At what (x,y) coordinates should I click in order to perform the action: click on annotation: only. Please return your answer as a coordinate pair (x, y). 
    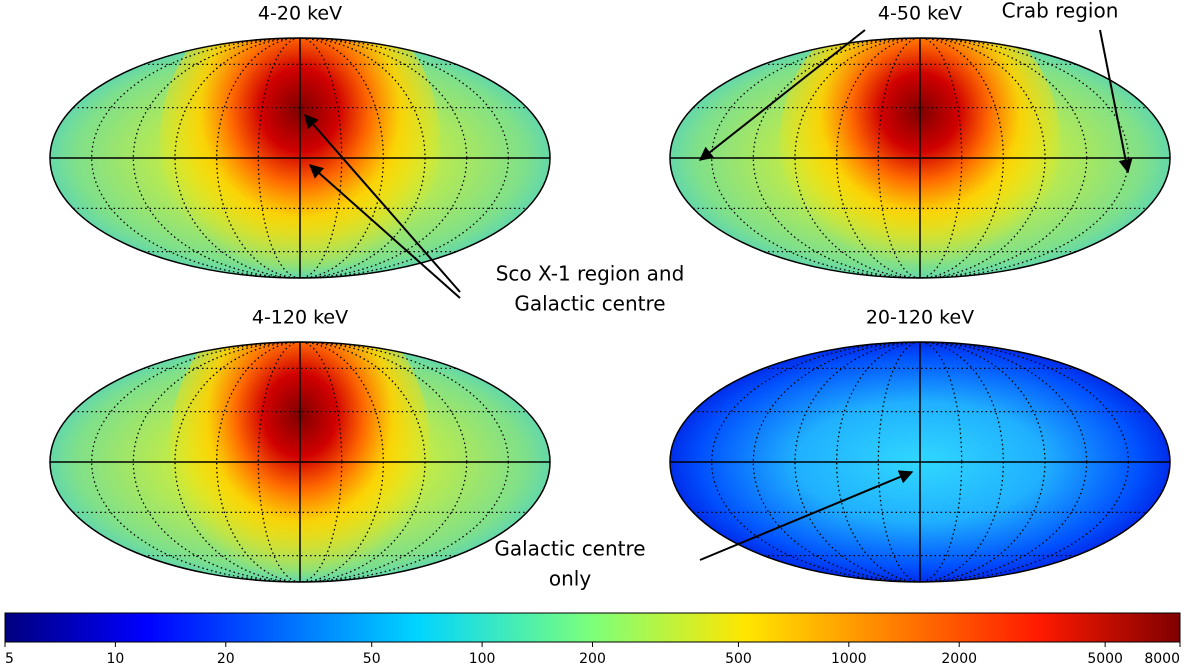
    Looking at the image, I should click on (570, 579).